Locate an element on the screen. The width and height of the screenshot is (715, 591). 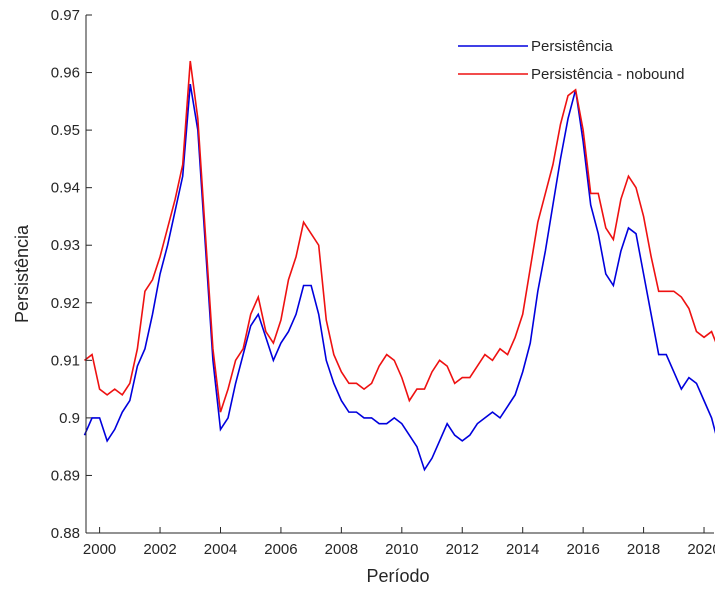
x-axis-label: Período is located at coordinates (397, 576).